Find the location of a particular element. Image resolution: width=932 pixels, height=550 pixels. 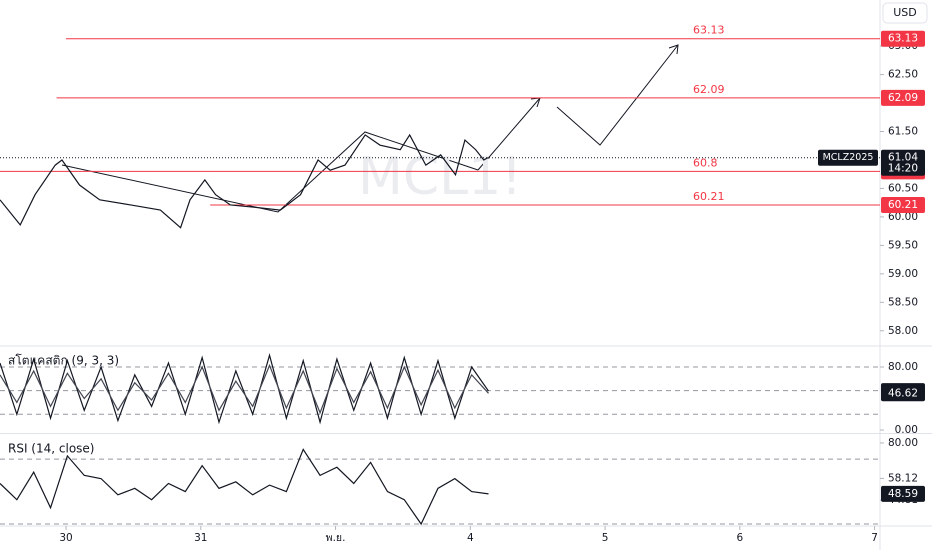

level-label: 60.21 is located at coordinates (709, 196).